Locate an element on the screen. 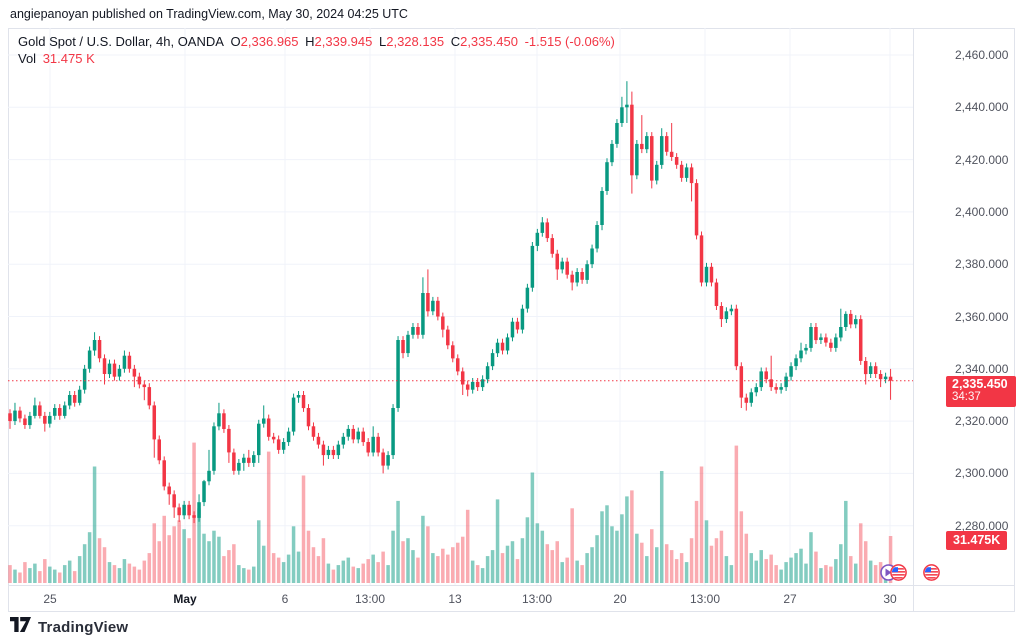 The width and height of the screenshot is (1024, 643). price-axis-label: 2,320.000 is located at coordinates (982, 421).